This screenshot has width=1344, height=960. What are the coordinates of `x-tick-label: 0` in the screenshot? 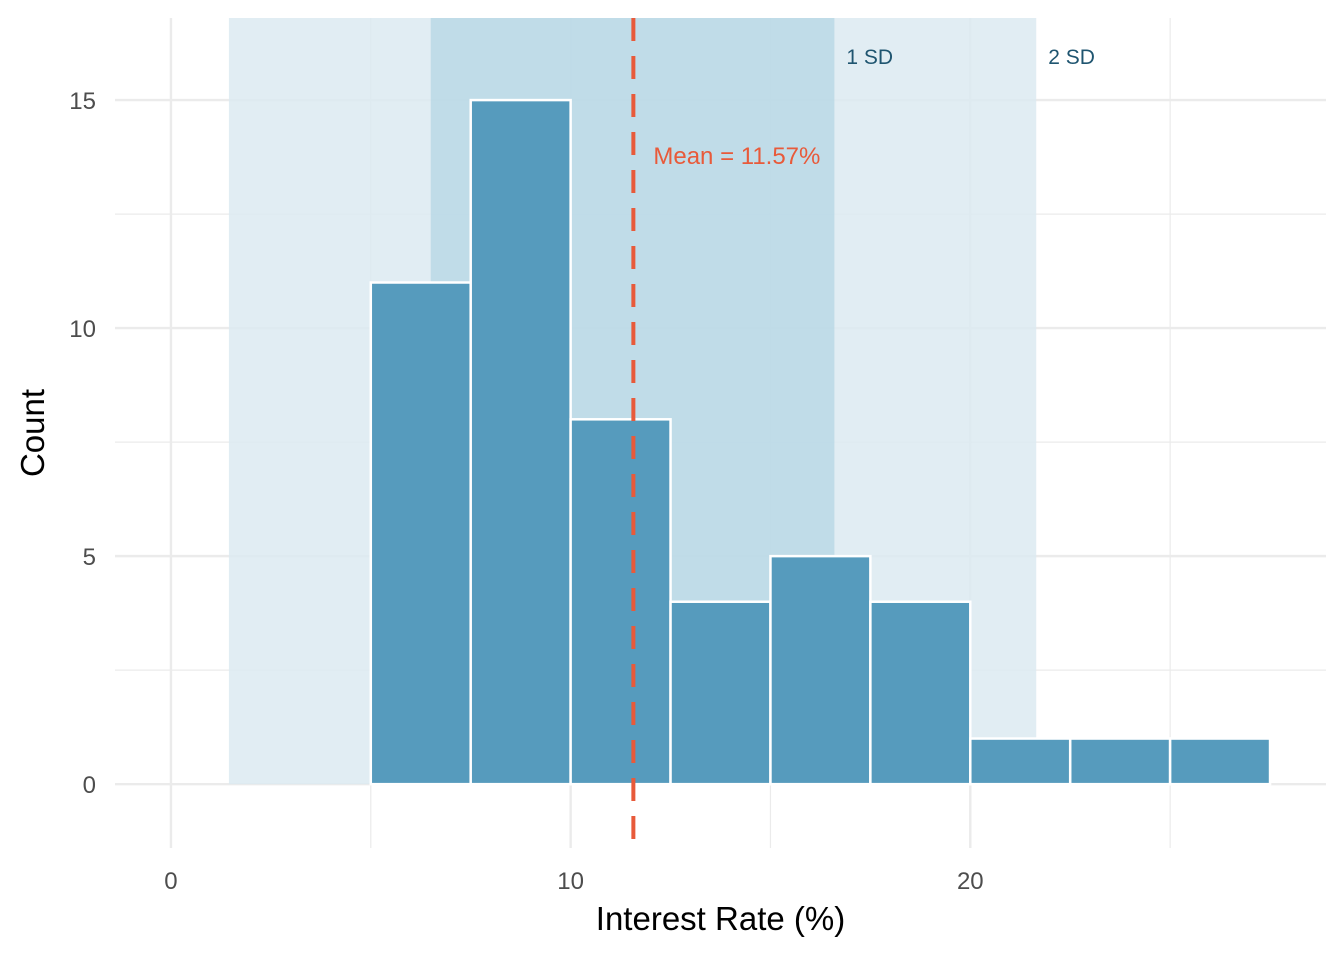 It's located at (170, 881).